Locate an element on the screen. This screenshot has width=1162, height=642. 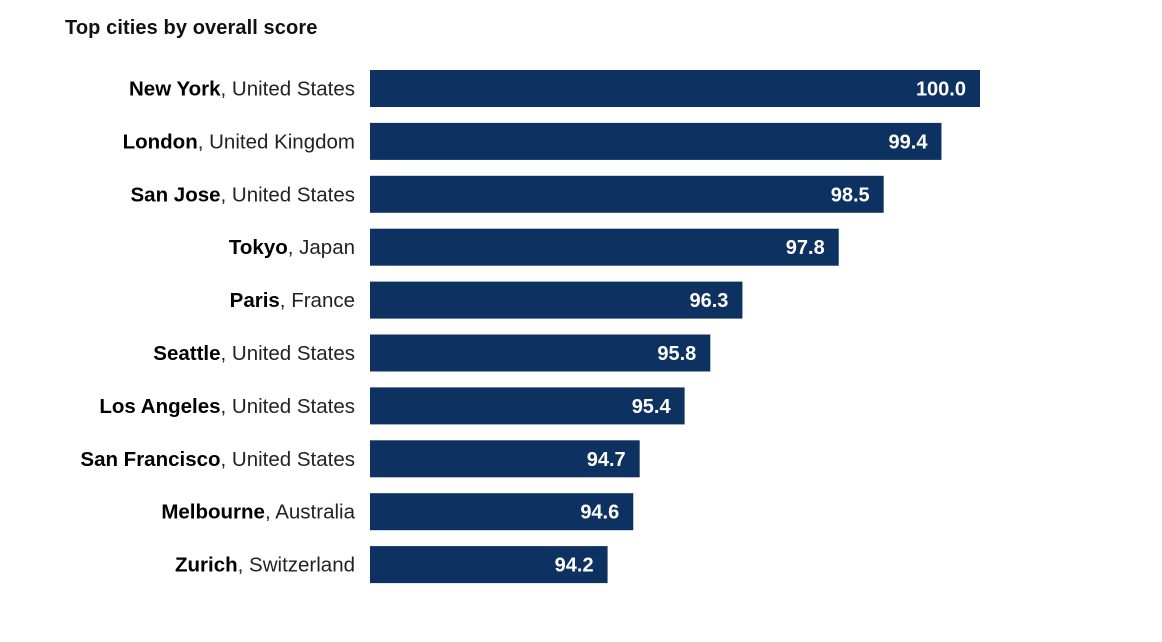
category-label: Los Angeles, United States is located at coordinates (227, 406).